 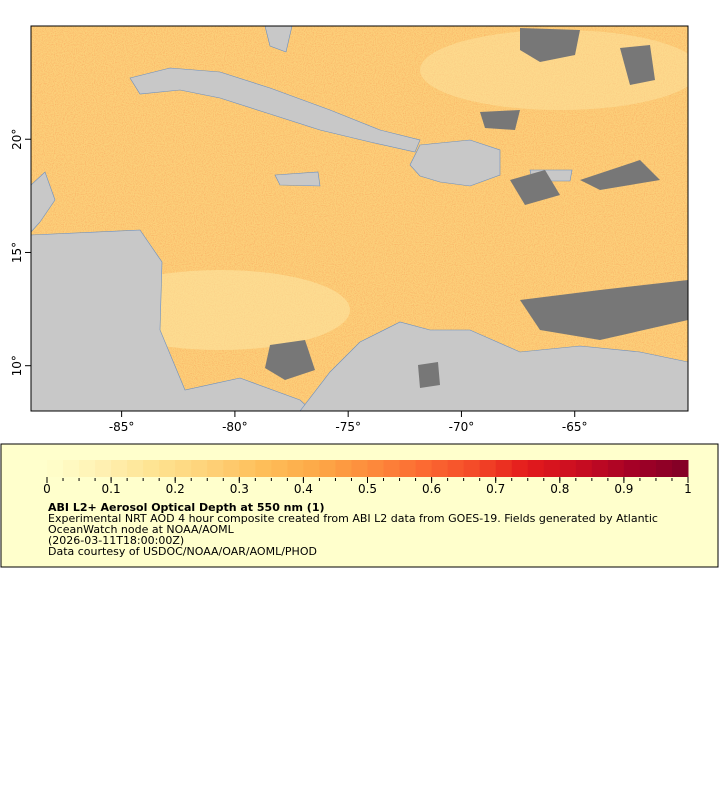 I want to click on legend-line: (2026-03-11T18:00:00Z), so click(x=116, y=540).